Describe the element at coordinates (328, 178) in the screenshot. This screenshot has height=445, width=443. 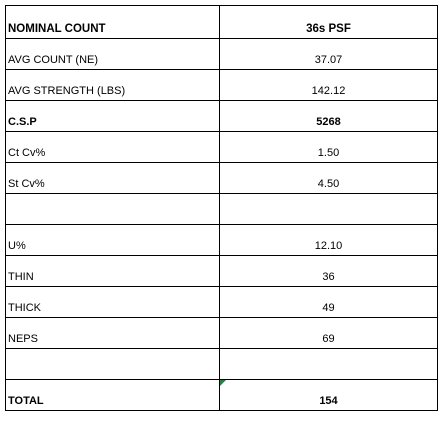
I see `cell-value-st-cv: 4.50` at that location.